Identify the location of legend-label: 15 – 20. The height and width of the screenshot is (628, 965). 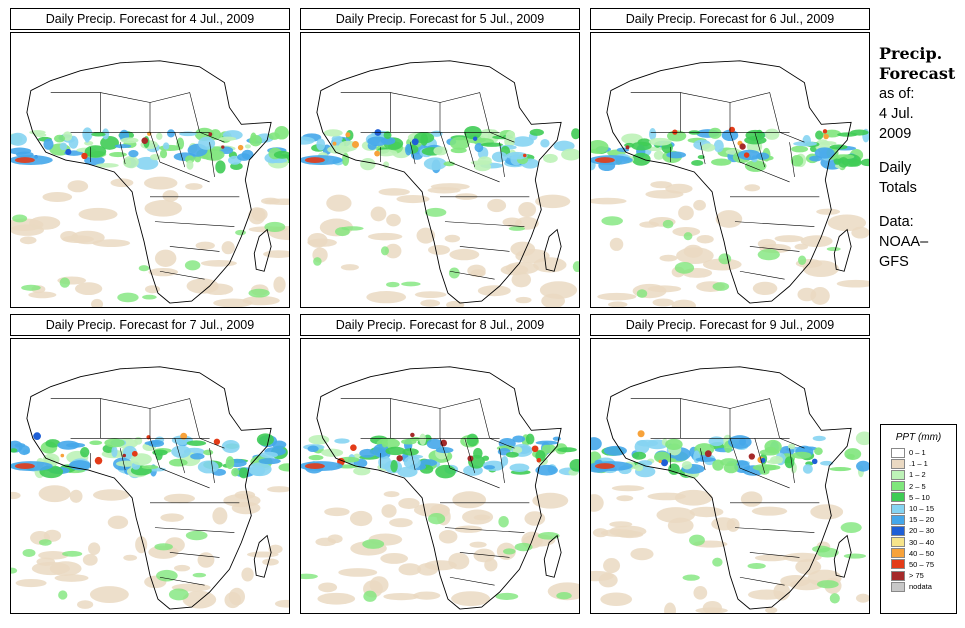
(922, 520).